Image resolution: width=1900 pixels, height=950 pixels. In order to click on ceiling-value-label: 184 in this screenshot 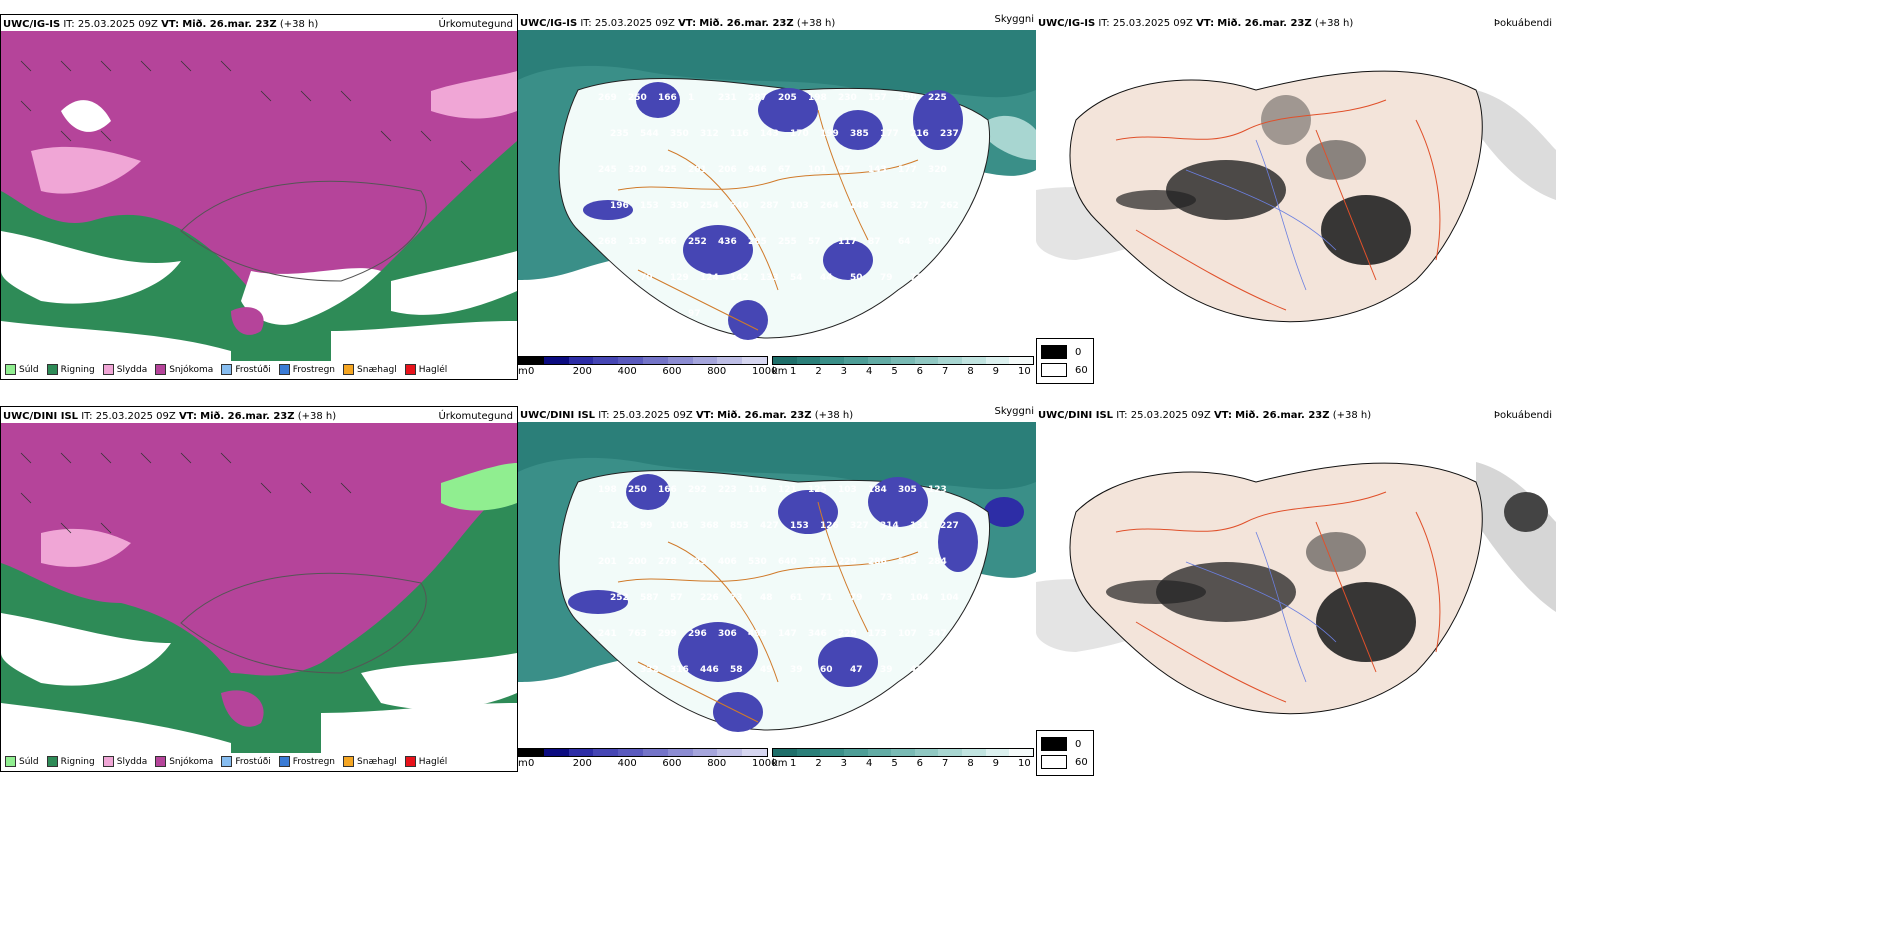, I will do `click(877, 490)`.